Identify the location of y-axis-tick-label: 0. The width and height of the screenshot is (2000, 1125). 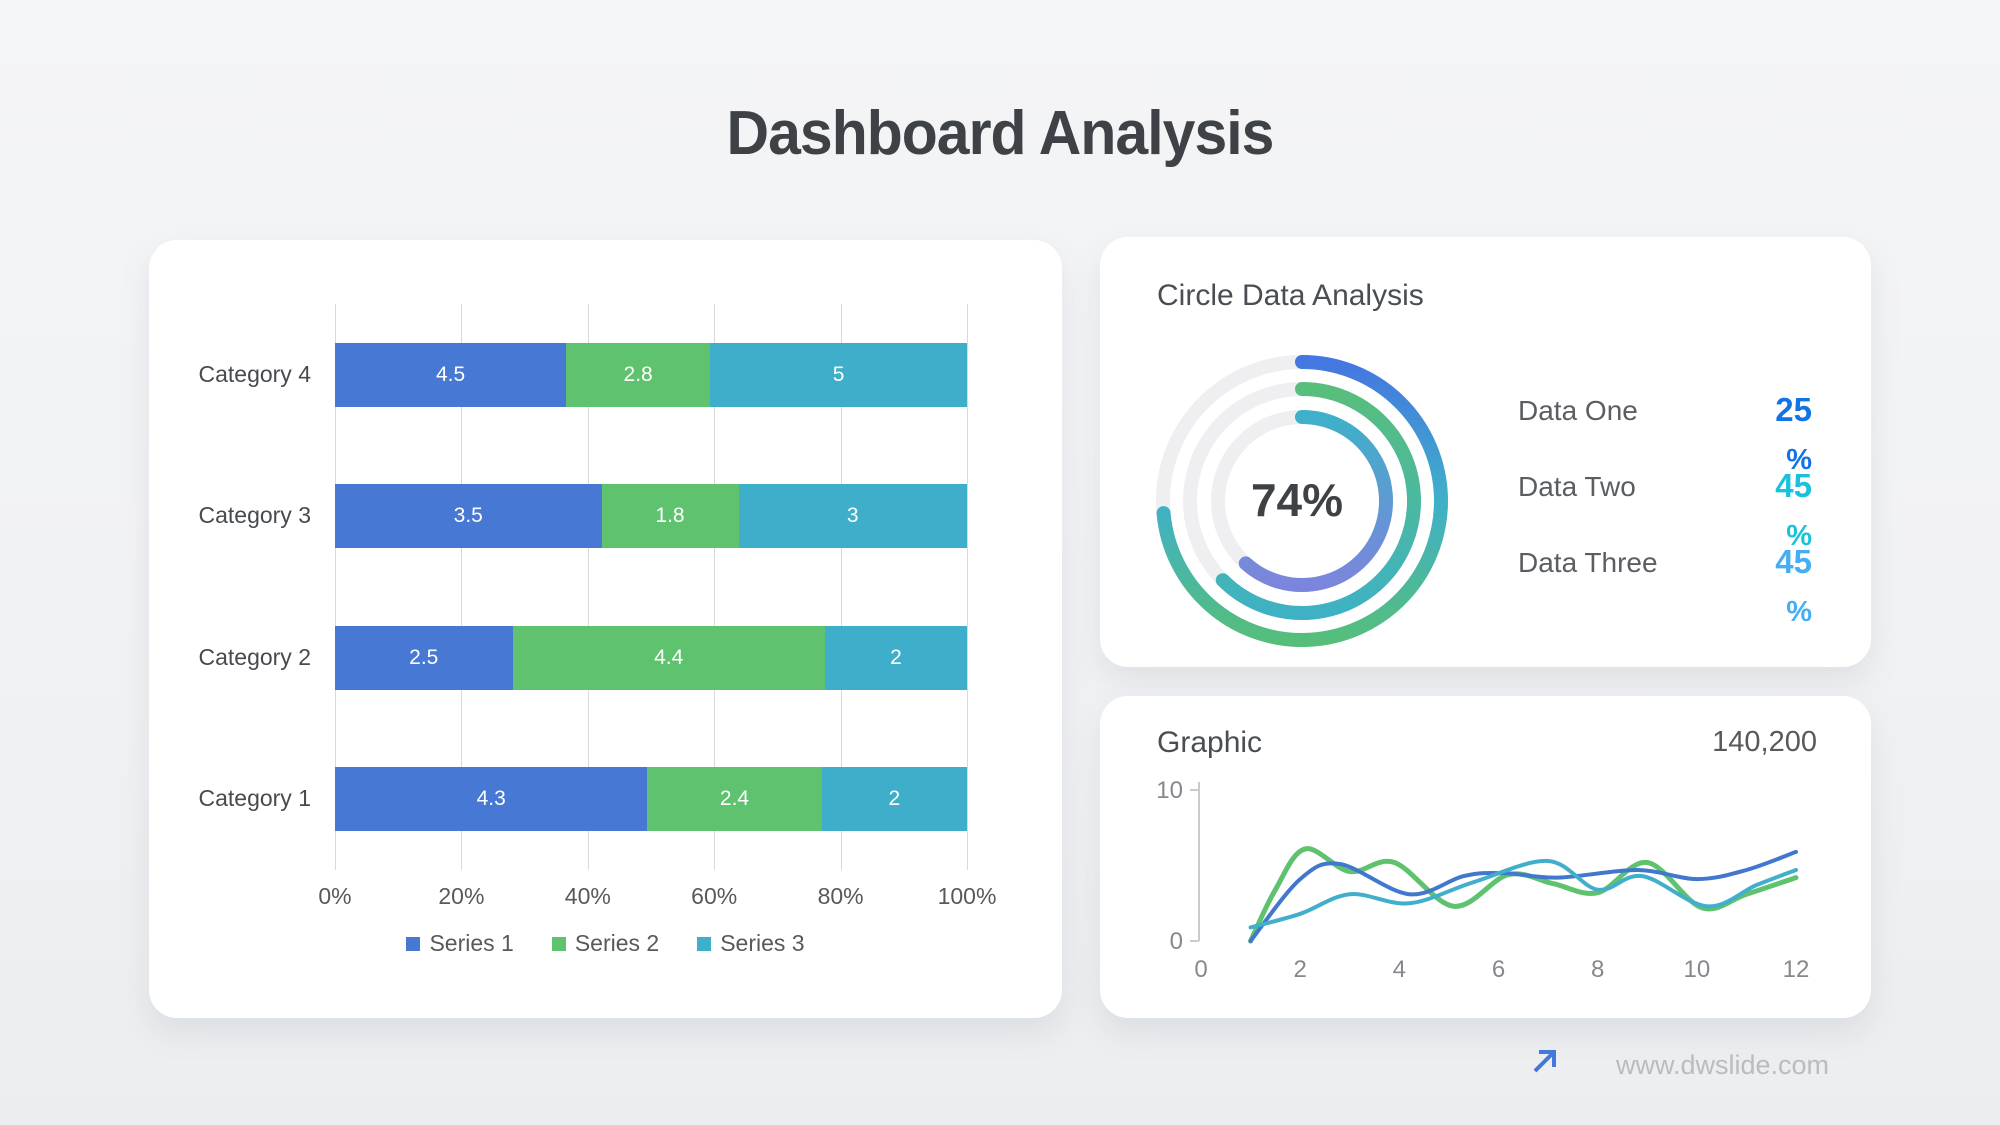
(1176, 941).